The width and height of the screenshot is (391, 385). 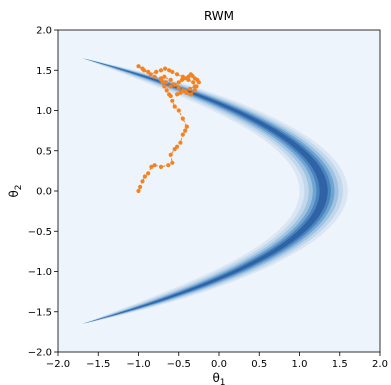 I want to click on y-tick-label: −1.0, so click(x=40, y=272).